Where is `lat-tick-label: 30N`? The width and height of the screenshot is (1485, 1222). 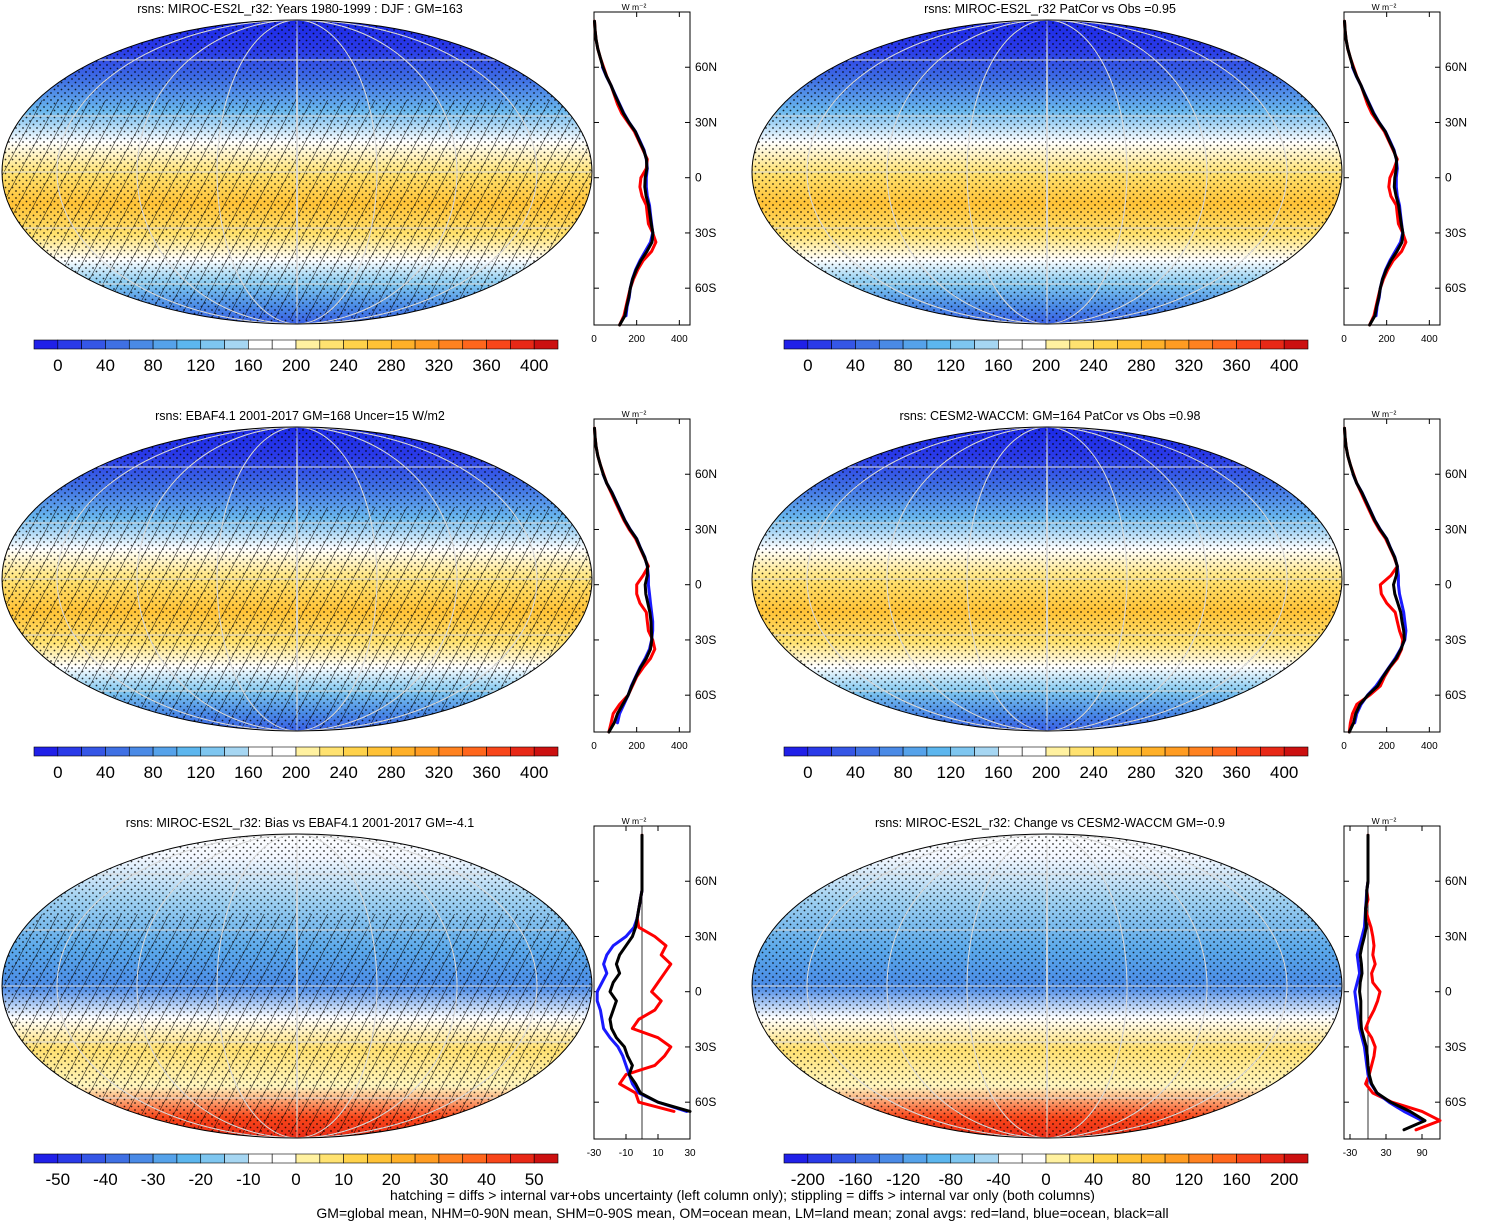
lat-tick-label: 30N is located at coordinates (706, 936).